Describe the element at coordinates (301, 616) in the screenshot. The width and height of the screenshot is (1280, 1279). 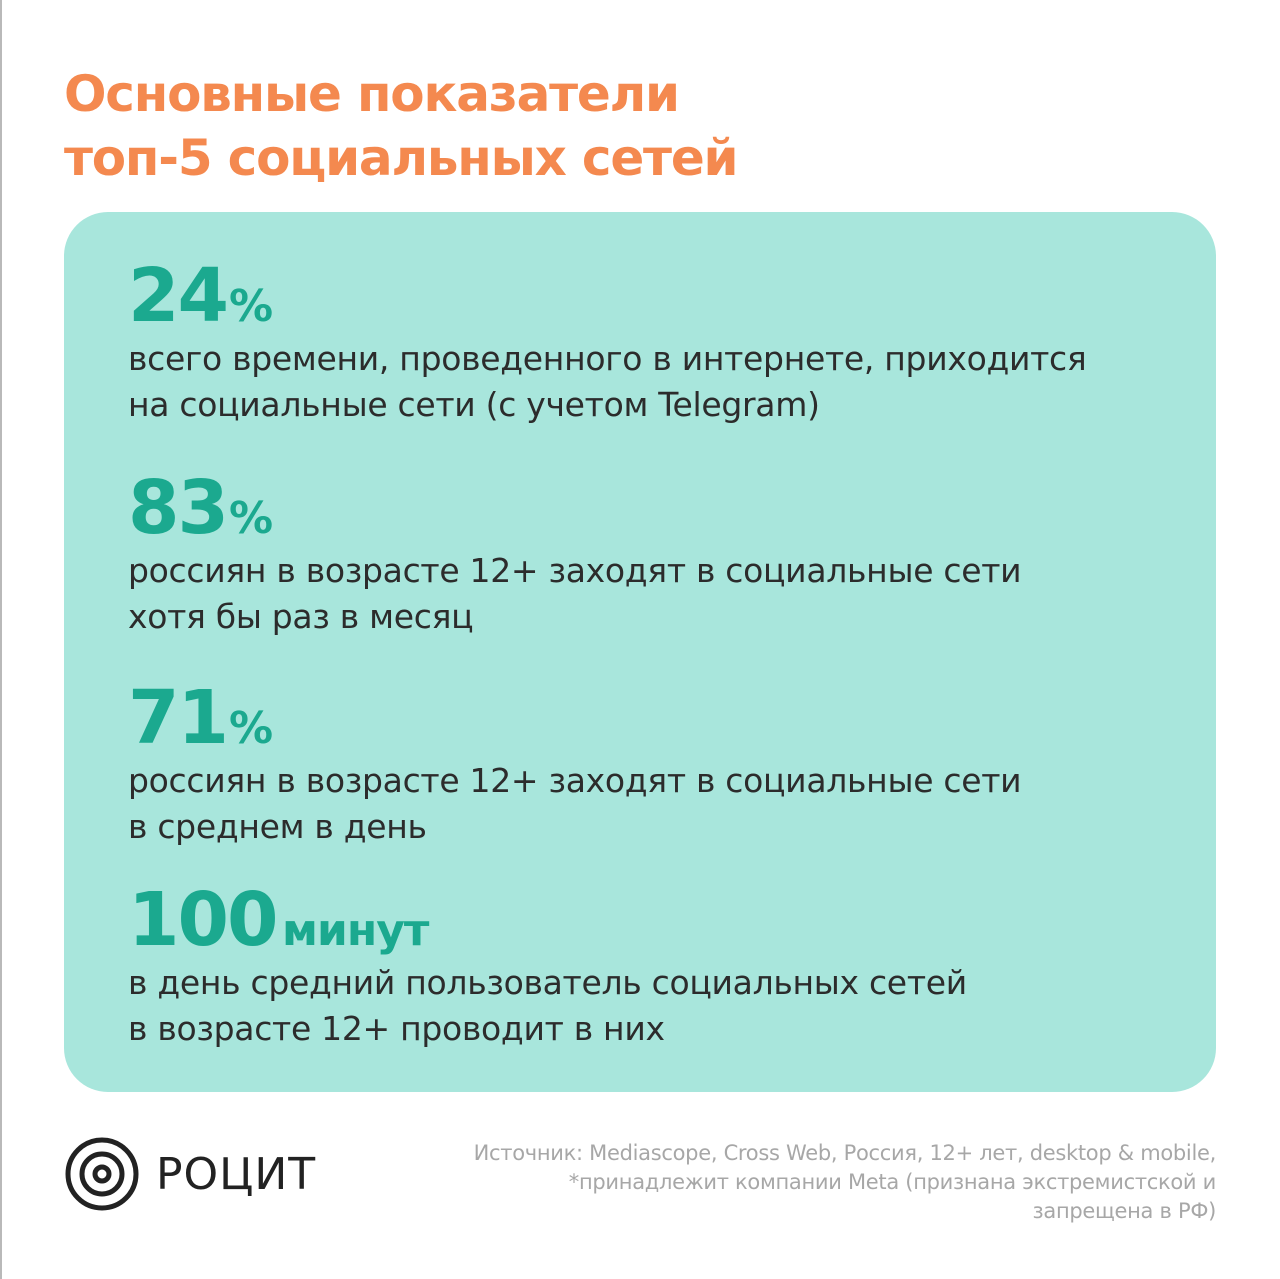
I see `stat-description-line: хотя бы раз в месяц` at that location.